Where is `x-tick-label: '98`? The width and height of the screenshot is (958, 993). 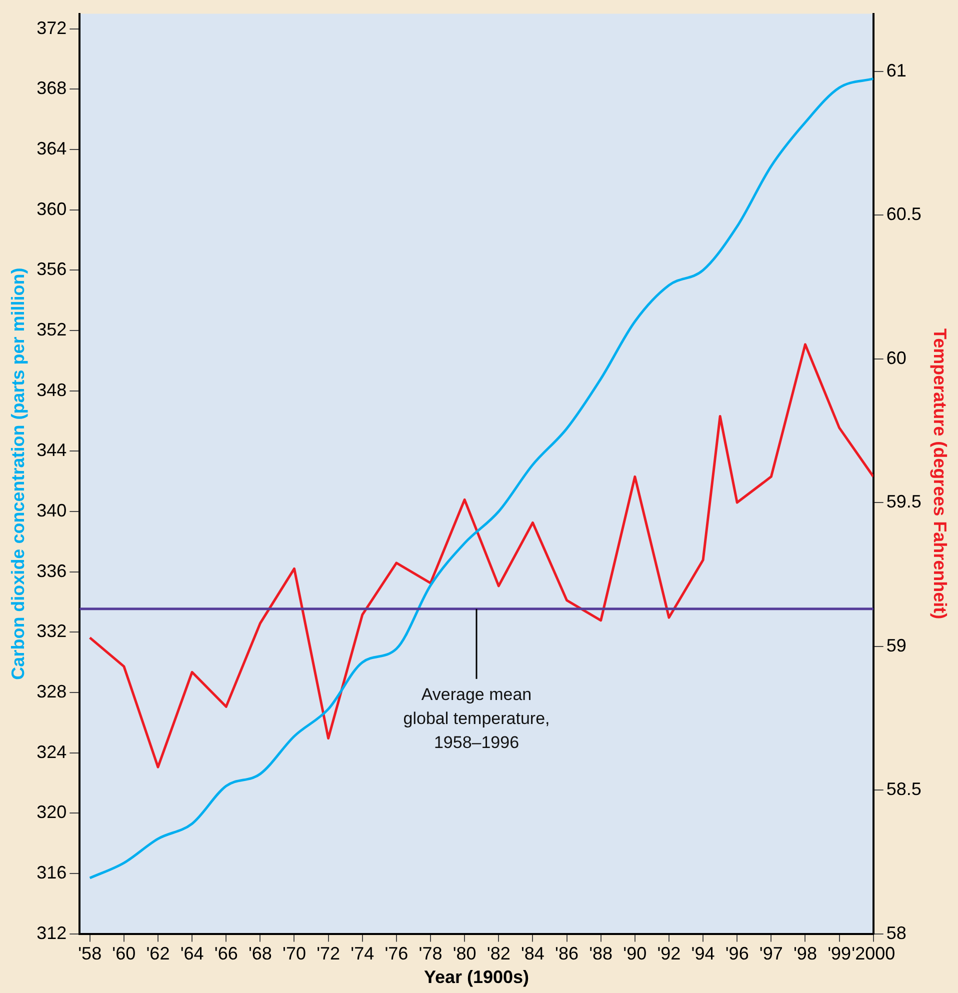
x-tick-label: '98 is located at coordinates (805, 954).